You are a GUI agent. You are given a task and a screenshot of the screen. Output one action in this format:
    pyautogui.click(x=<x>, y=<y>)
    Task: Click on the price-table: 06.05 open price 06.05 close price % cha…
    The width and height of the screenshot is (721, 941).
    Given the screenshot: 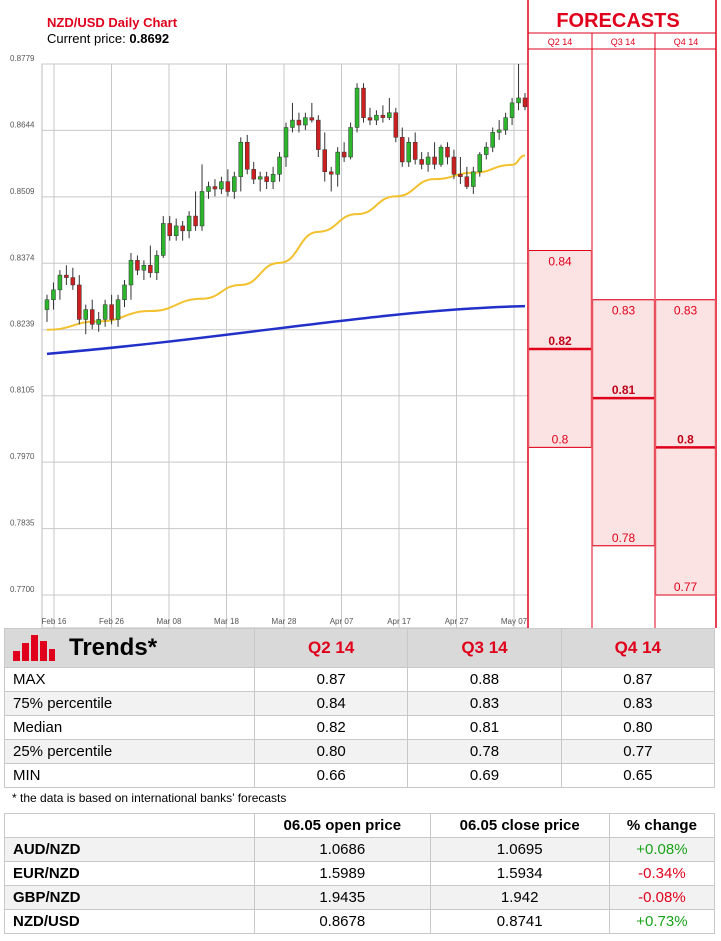 What is the action you would take?
    pyautogui.click(x=360, y=873)
    